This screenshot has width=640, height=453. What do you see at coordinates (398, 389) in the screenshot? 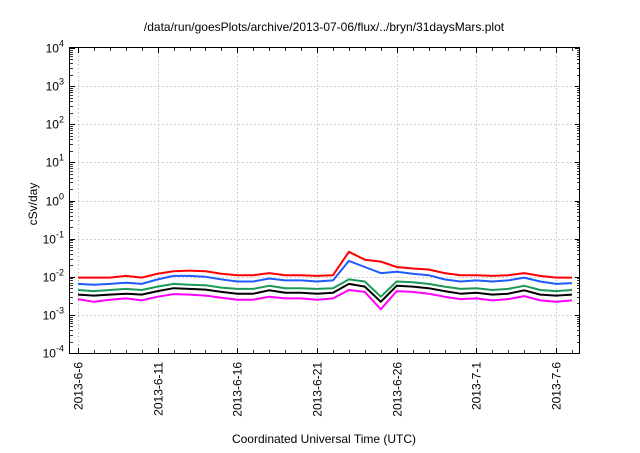
I see `x-tick-label: 2013-6-26` at bounding box center [398, 389].